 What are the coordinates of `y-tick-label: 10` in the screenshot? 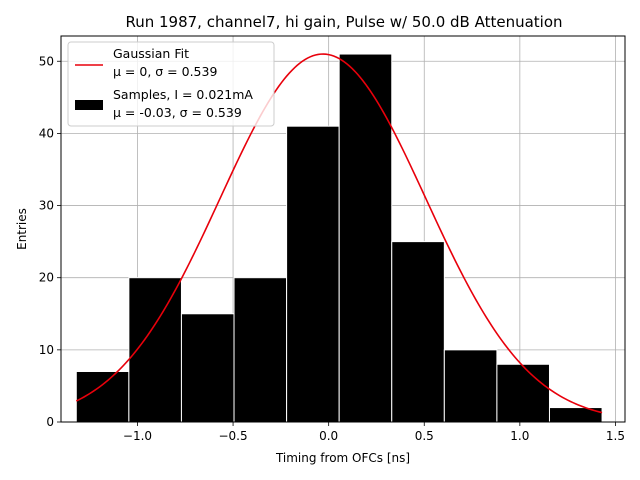 It's located at (46, 350).